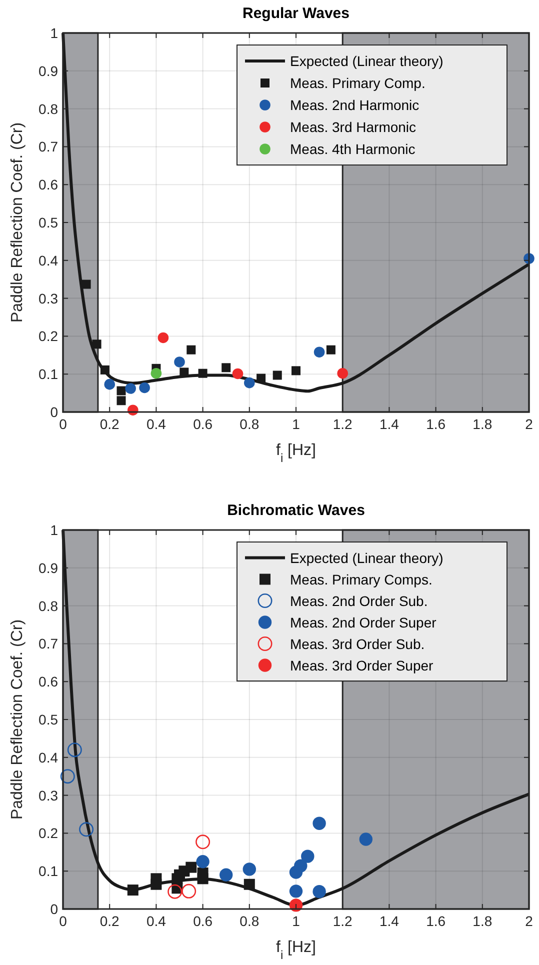 The image size is (539, 965). I want to click on legend-label: Meas. 3rd Harmonic, so click(353, 127).